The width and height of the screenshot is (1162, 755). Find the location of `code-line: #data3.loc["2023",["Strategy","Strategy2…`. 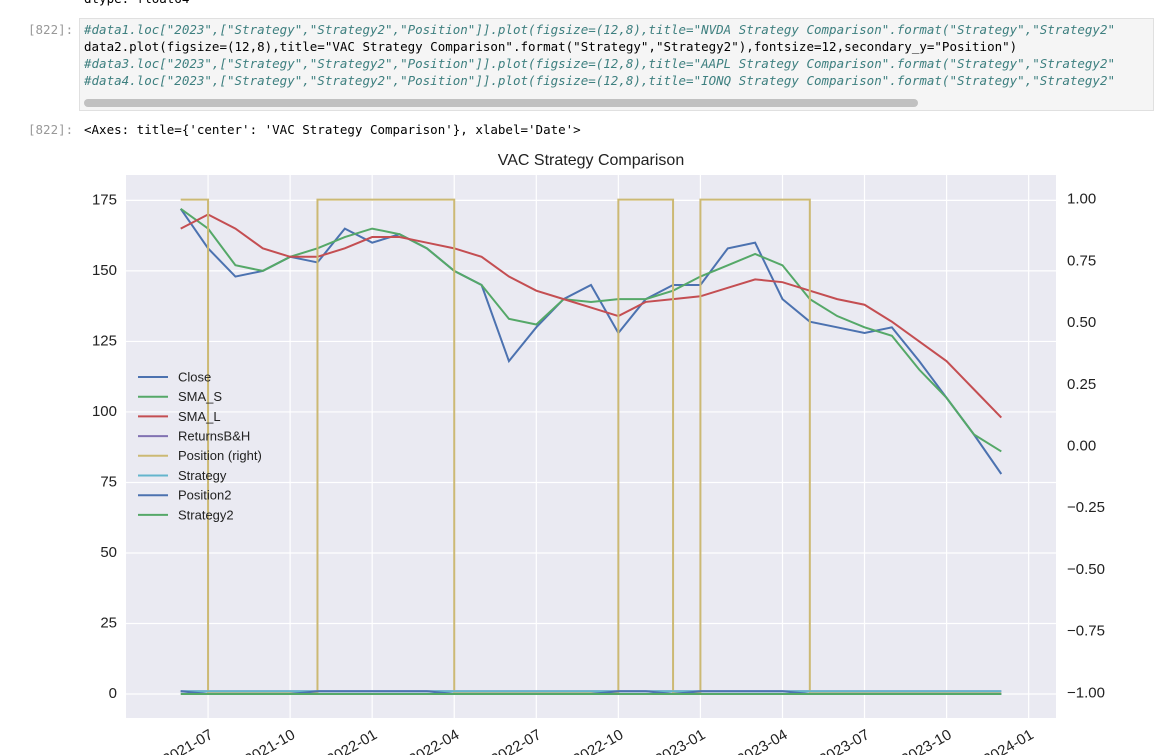

code-line: #data3.loc["2023",["Strategy","Strategy2… is located at coordinates (600, 63).